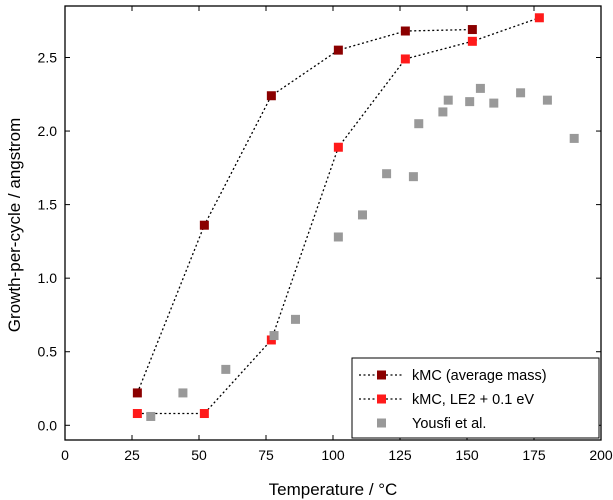  What do you see at coordinates (14, 225) in the screenshot?
I see `y-axis-title: Growth-per-cycle / angstrom` at bounding box center [14, 225].